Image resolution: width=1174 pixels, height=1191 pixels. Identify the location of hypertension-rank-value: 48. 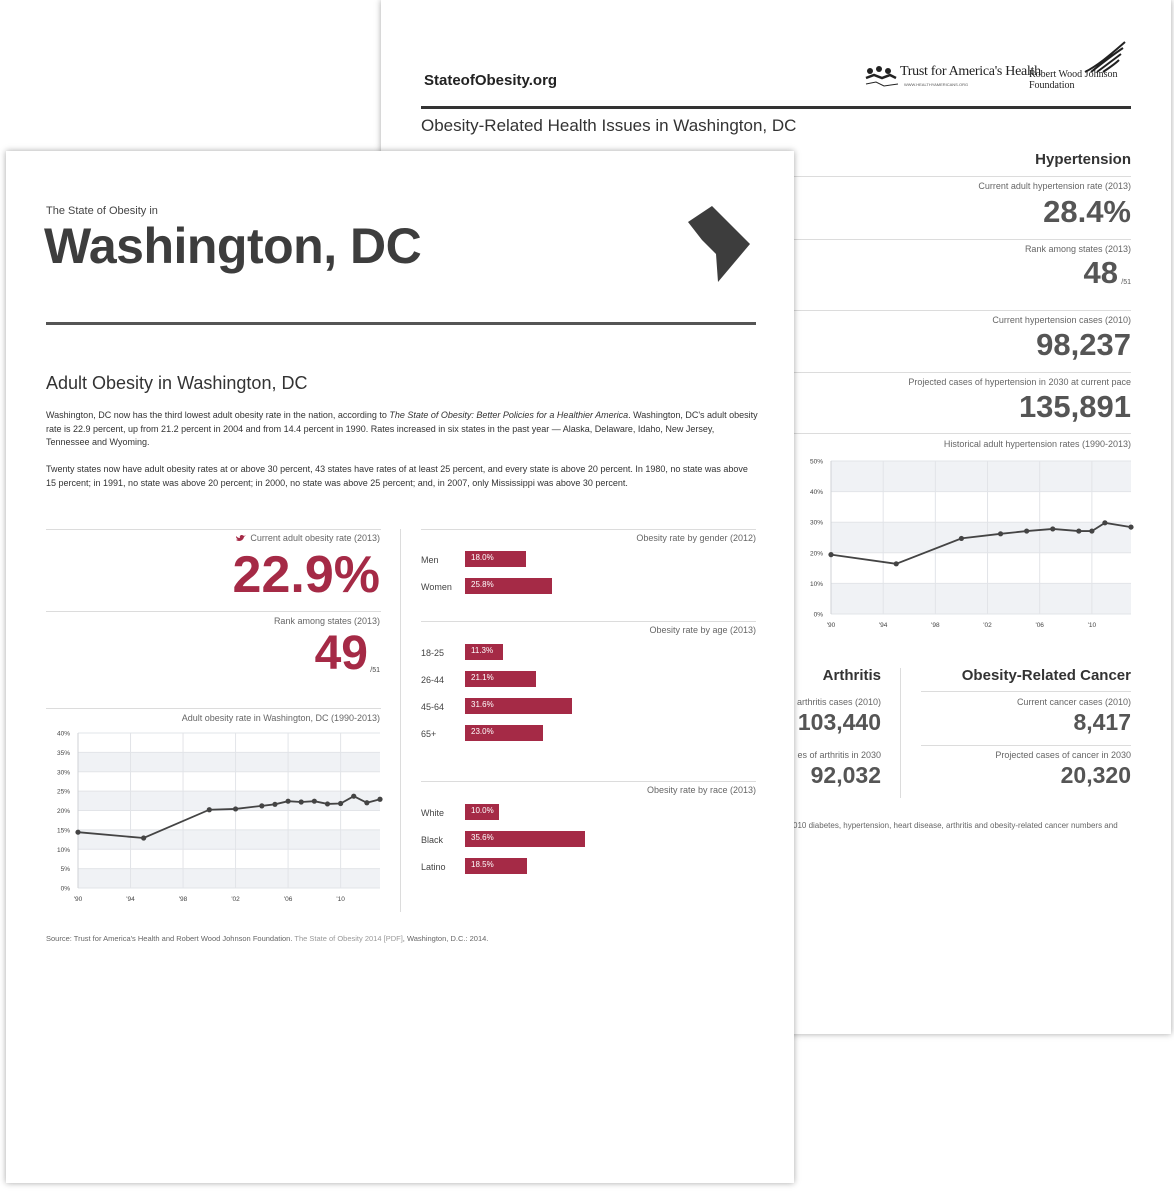
(1100, 272).